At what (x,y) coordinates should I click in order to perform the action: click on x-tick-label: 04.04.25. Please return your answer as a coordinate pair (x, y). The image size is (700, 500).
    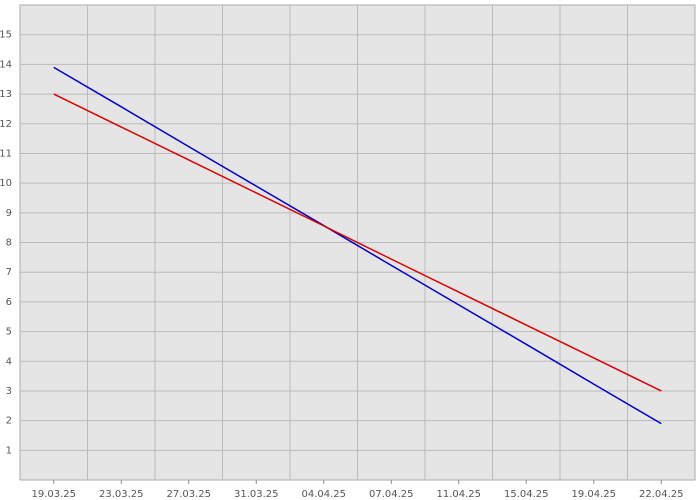
    Looking at the image, I should click on (323, 494).